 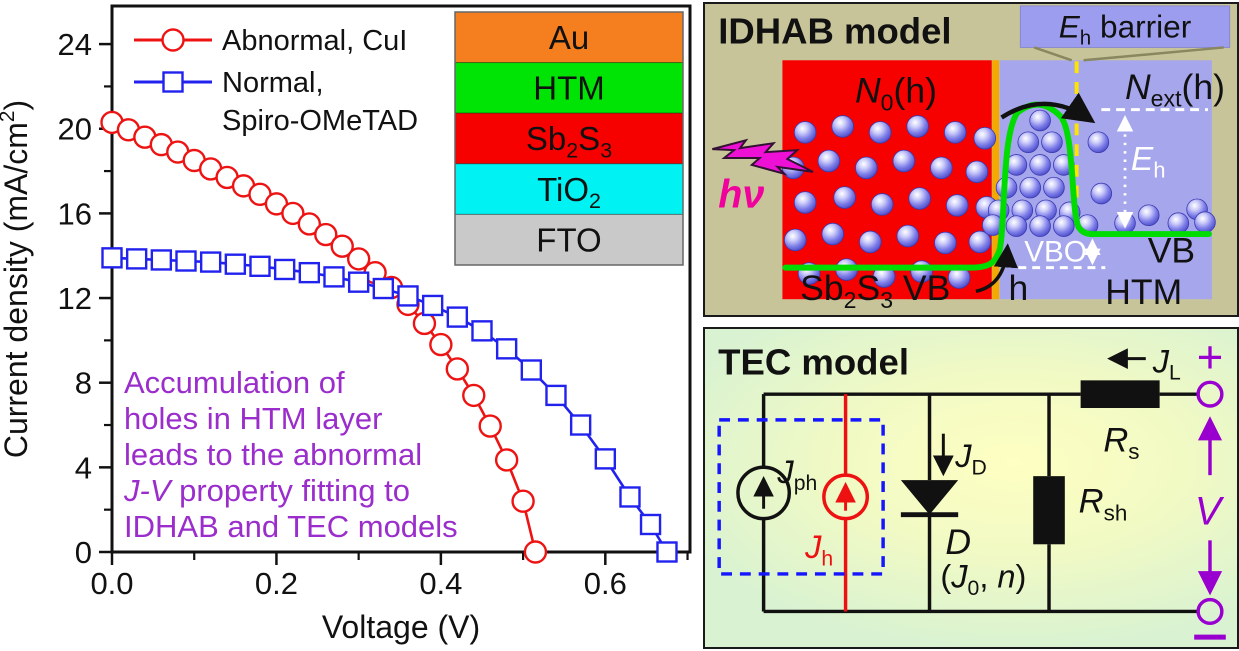 I want to click on stack-layer-label: FTO, so click(x=568, y=239).